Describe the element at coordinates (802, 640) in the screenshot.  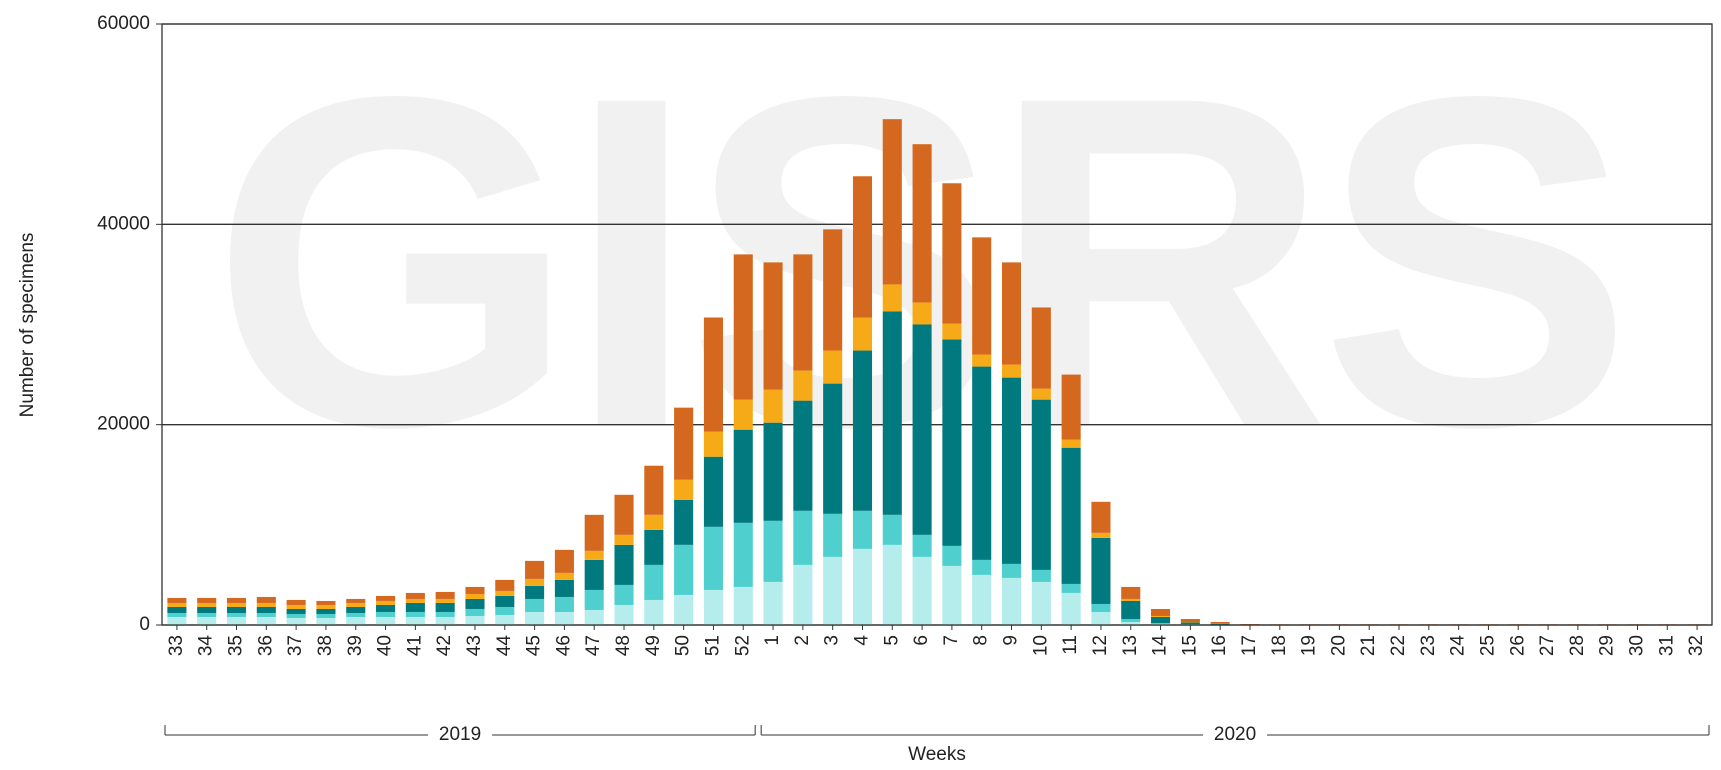
I see `x-tick-label: 2` at that location.